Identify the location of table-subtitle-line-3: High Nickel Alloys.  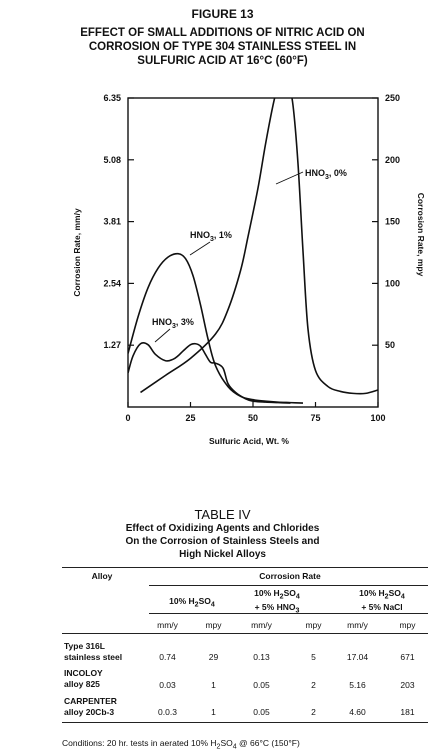
(222, 554).